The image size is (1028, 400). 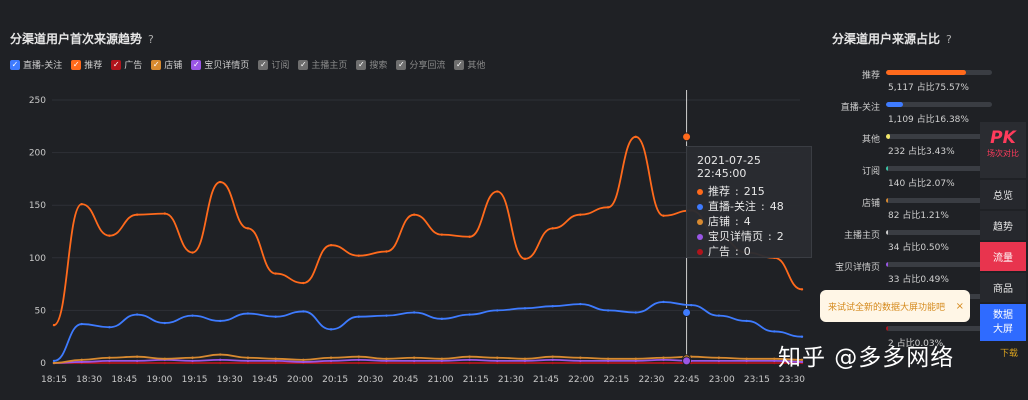 I want to click on legend-item: ✓ 直播-关注, so click(x=36, y=64).